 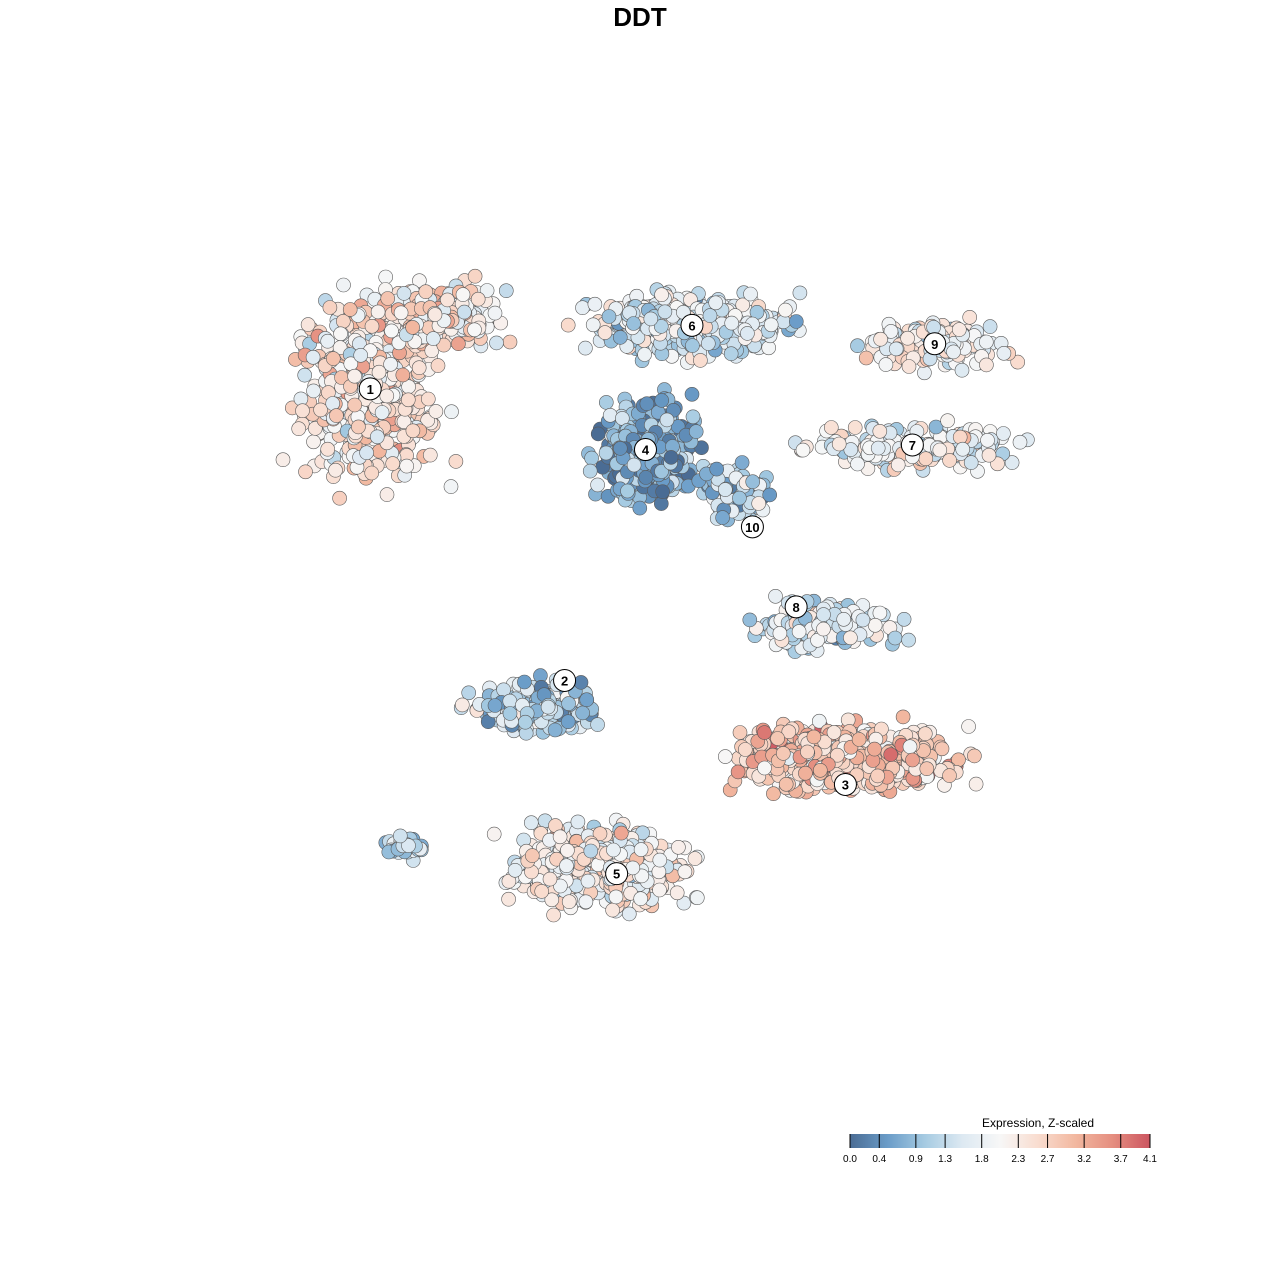 I want to click on colorbar-tick-label: 3.2, so click(x=1084, y=1159).